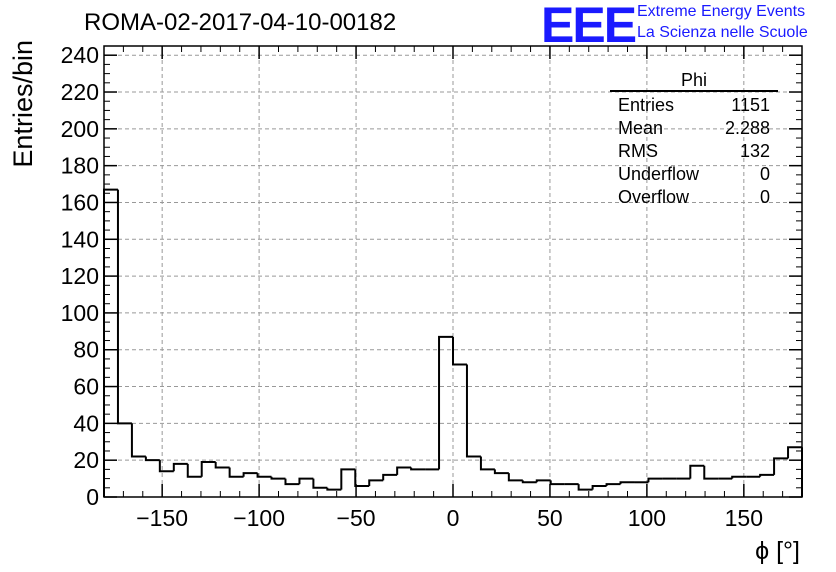 This screenshot has width=836, height=572. What do you see at coordinates (694, 197) in the screenshot?
I see `stats-row-overflow: Overflow 0` at bounding box center [694, 197].